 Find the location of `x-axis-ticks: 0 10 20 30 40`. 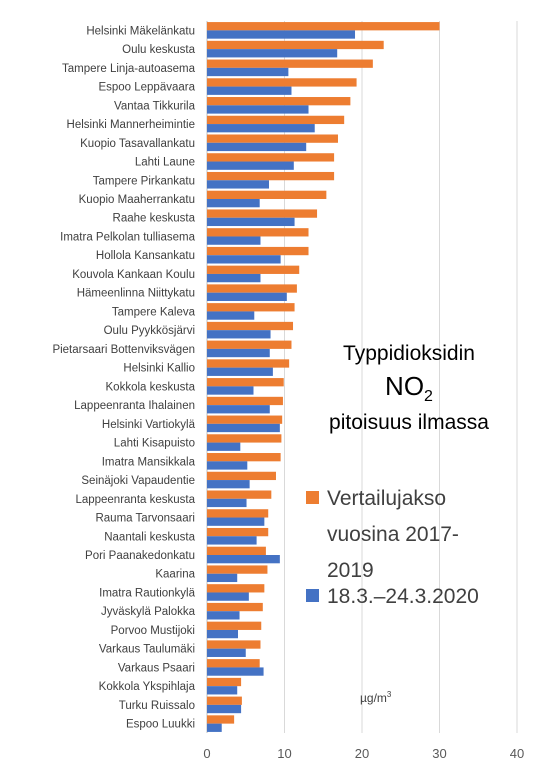

x-axis-ticks: 0 10 20 30 40 is located at coordinates (363, 753).